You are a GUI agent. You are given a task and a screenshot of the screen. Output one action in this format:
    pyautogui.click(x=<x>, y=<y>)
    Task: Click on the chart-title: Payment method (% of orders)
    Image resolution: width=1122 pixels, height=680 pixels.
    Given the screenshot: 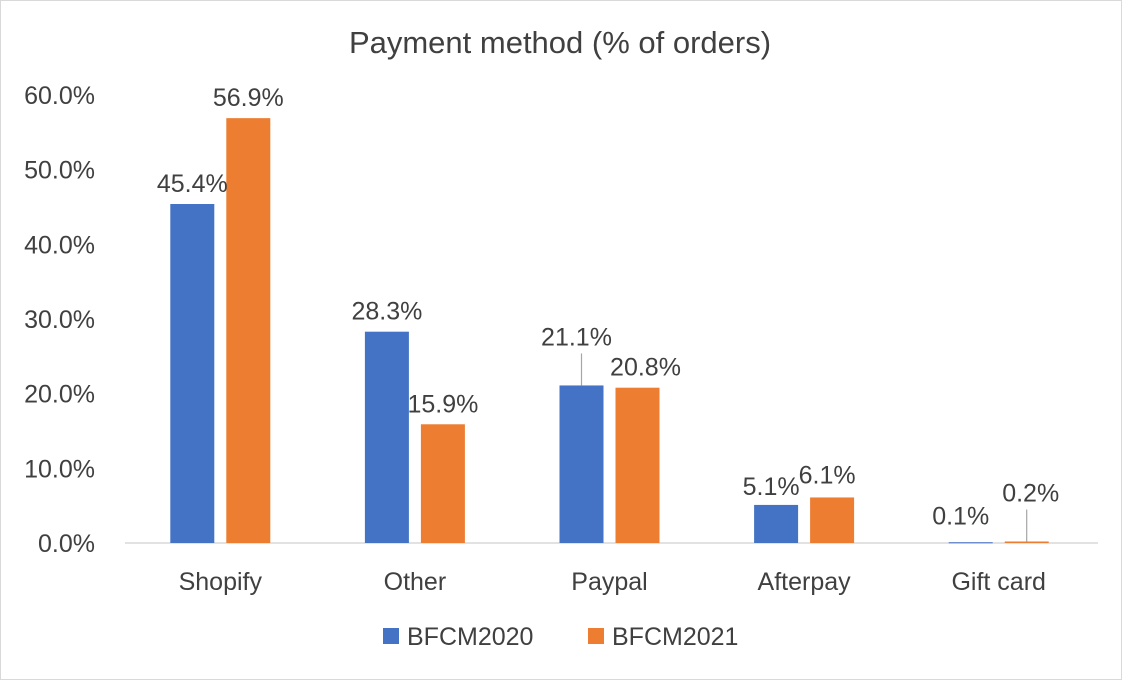 What is the action you would take?
    pyautogui.click(x=560, y=42)
    